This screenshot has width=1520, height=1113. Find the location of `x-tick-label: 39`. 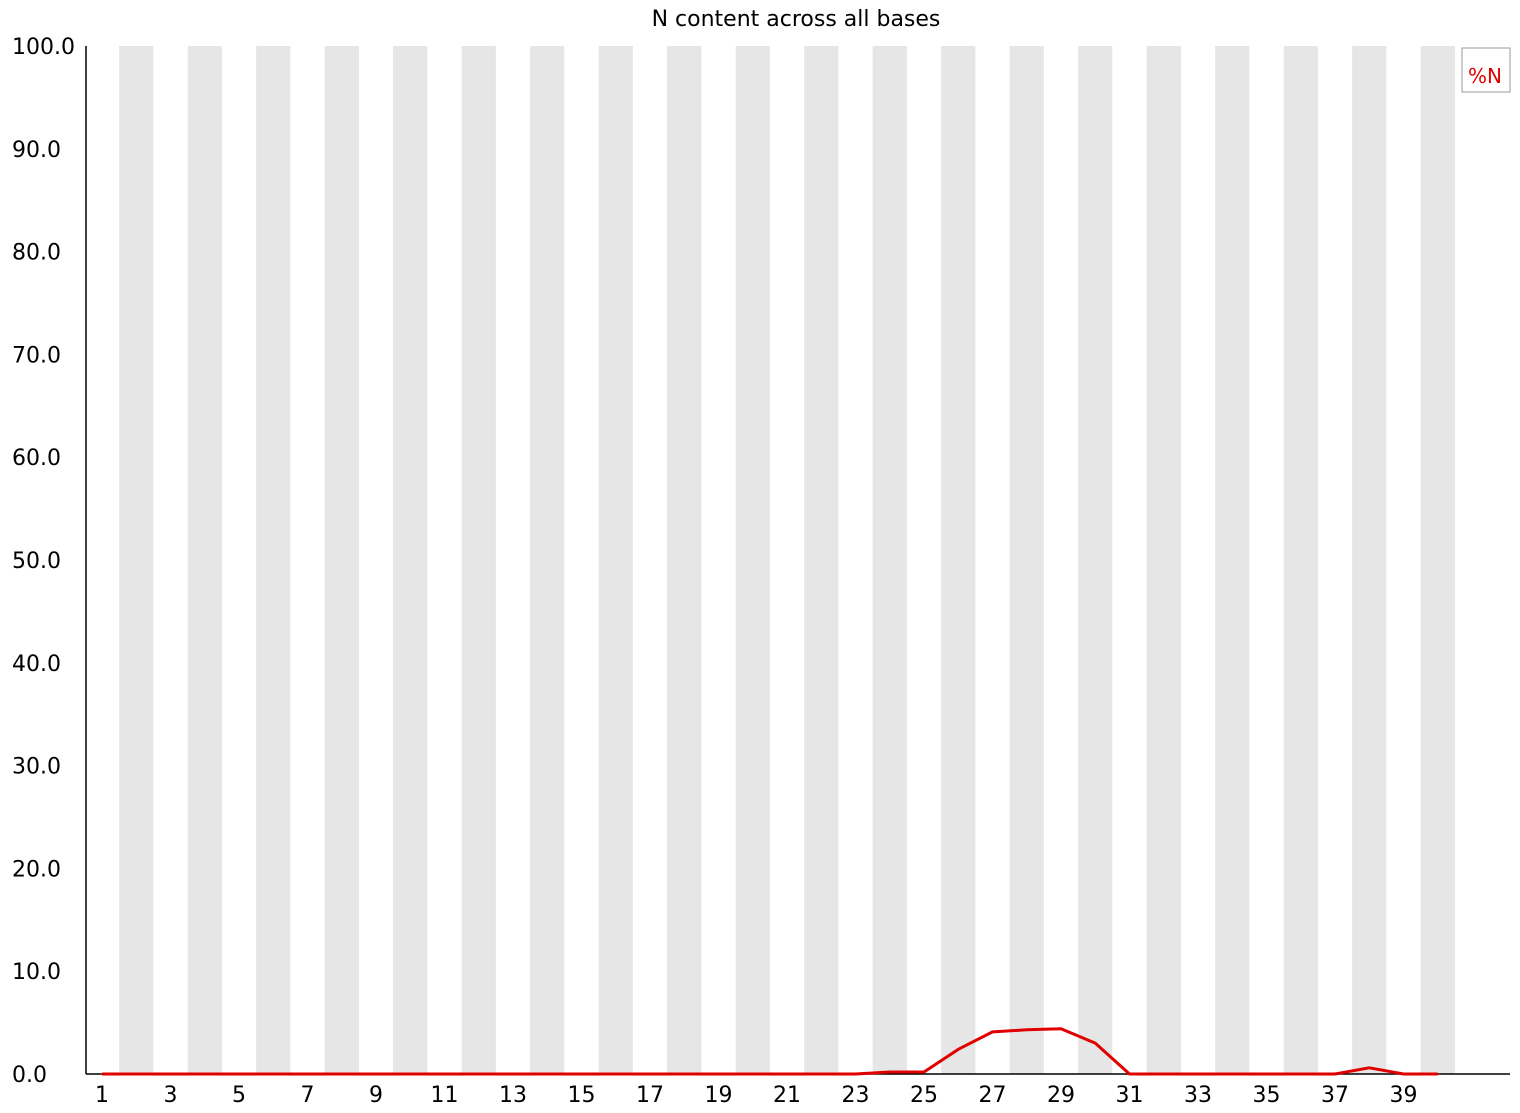

x-tick-label: 39 is located at coordinates (1404, 1095).